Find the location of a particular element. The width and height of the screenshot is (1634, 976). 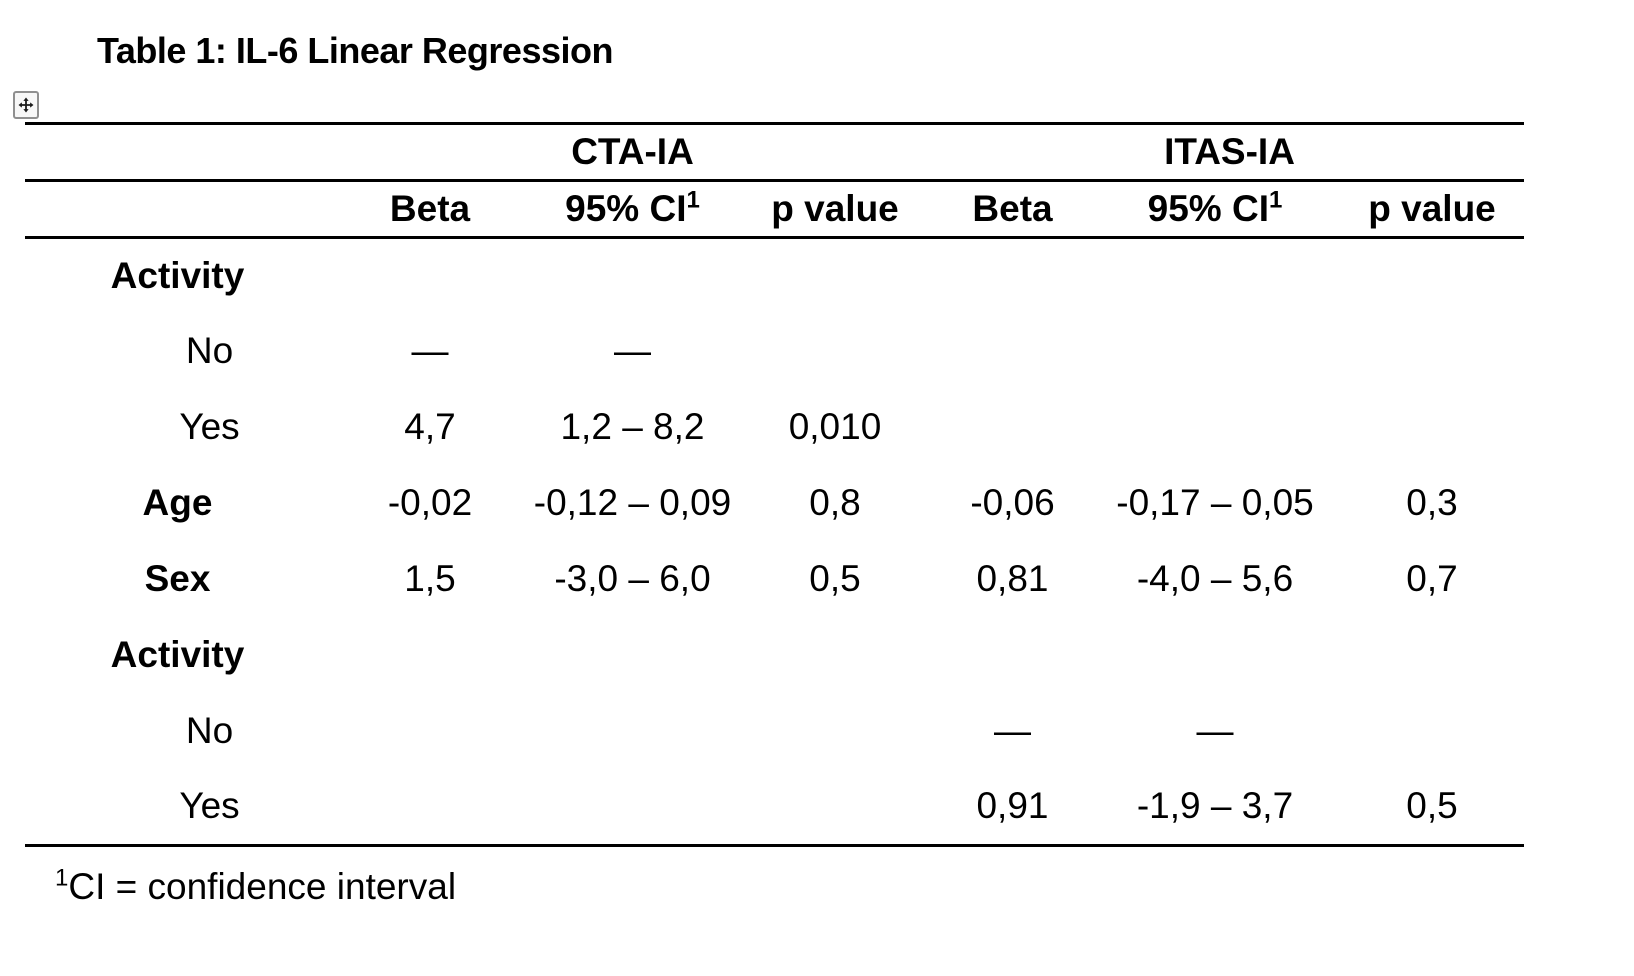

table-cell: 0,8 is located at coordinates (835, 503).